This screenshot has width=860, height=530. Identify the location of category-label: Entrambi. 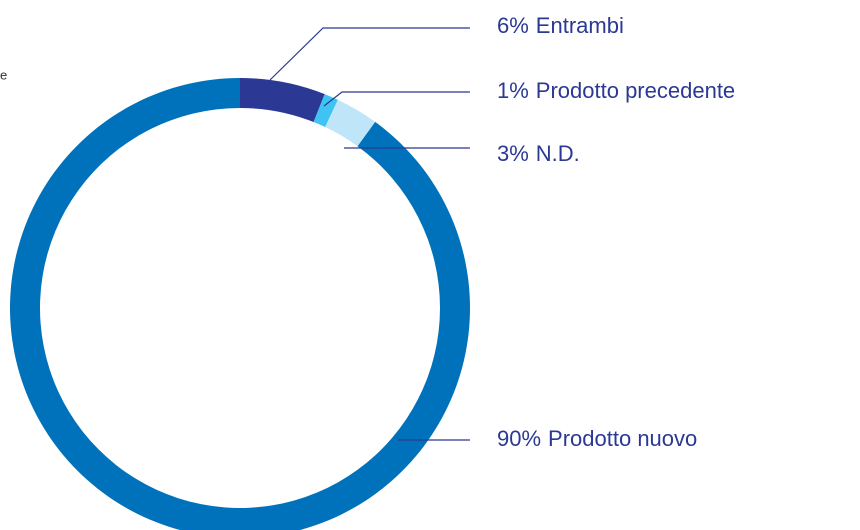
(580, 25).